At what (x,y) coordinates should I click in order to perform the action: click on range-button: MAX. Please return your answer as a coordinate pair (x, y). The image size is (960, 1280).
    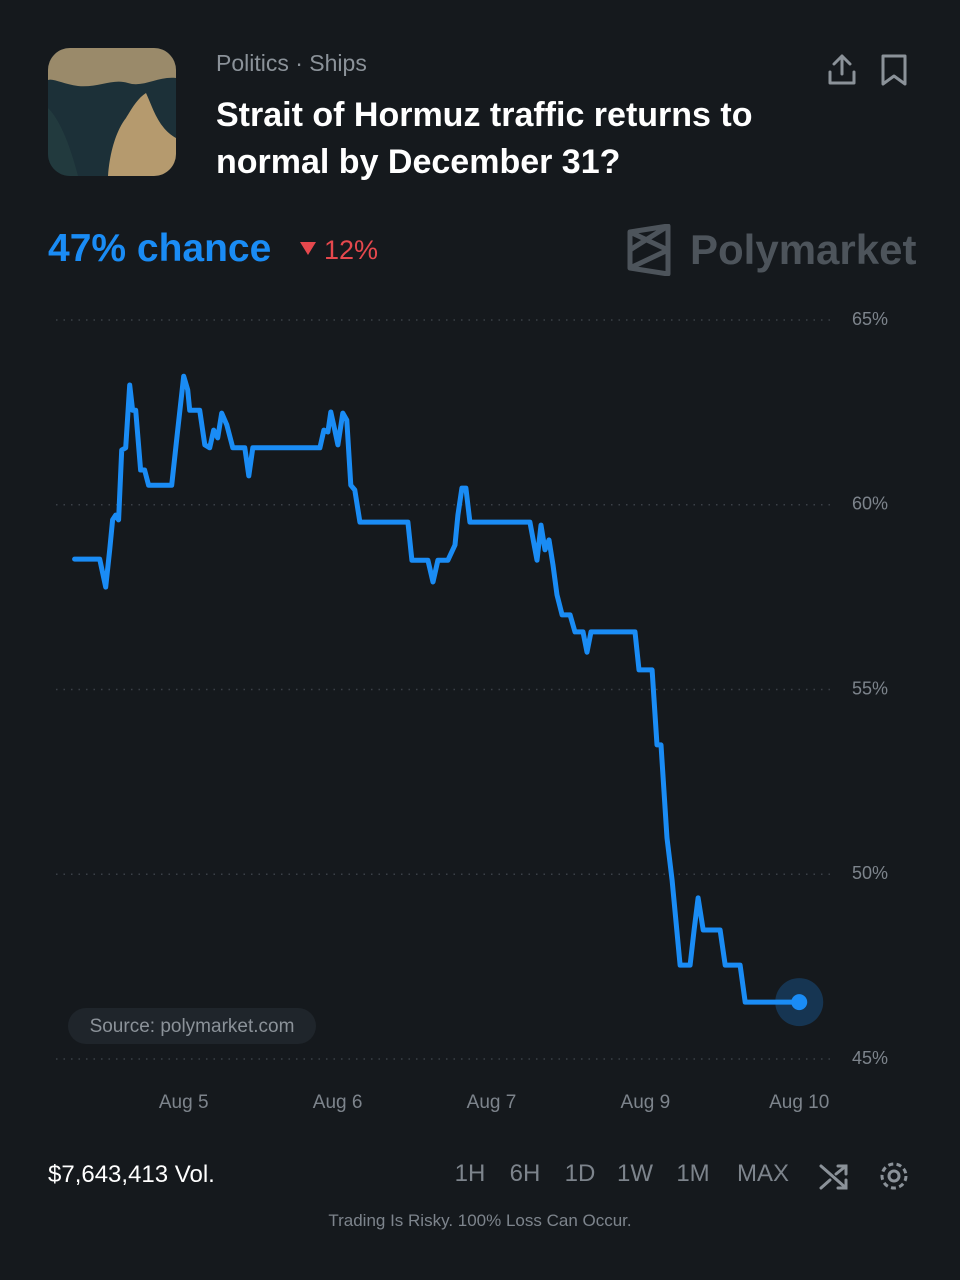
    Looking at the image, I should click on (763, 1173).